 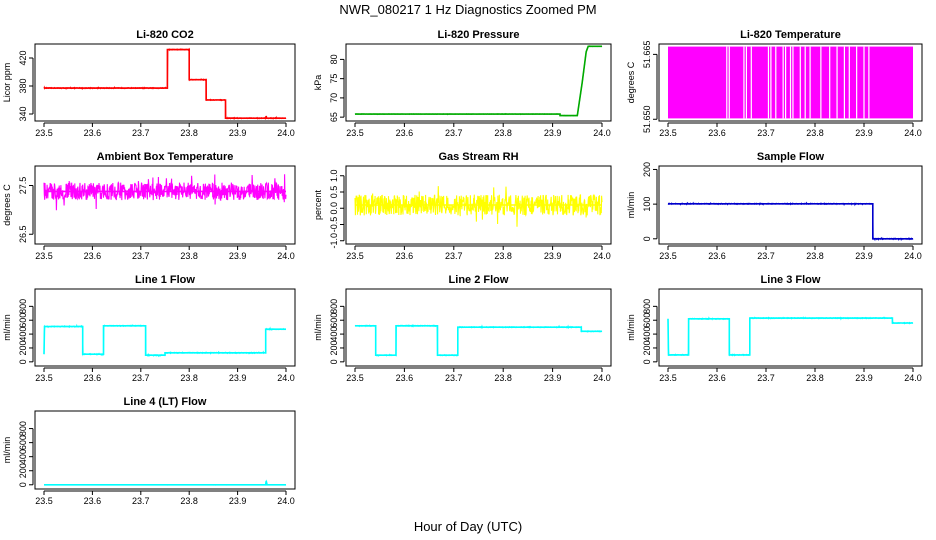 I want to click on y-tick-label: -1.0, so click(x=334, y=241).